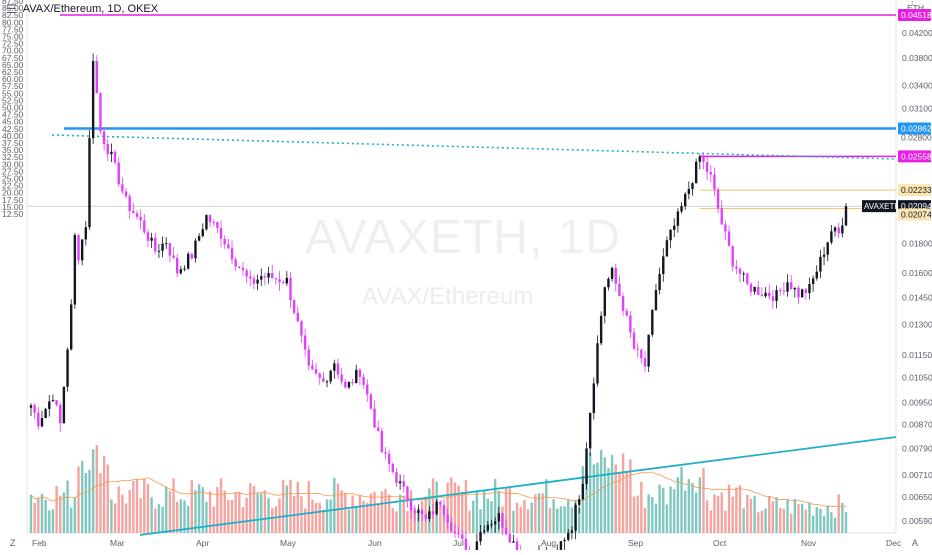 This screenshot has width=932, height=555. I want to click on right-axis-tick: 0.03800, so click(917, 58).